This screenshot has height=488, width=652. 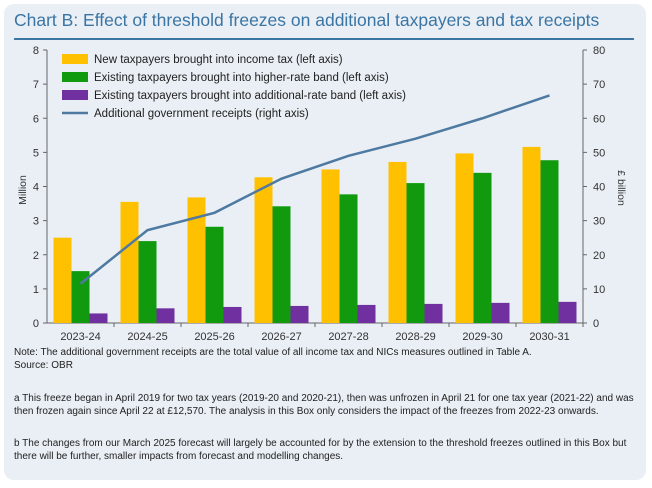 What do you see at coordinates (324, 39) in the screenshot?
I see `title-rule` at bounding box center [324, 39].